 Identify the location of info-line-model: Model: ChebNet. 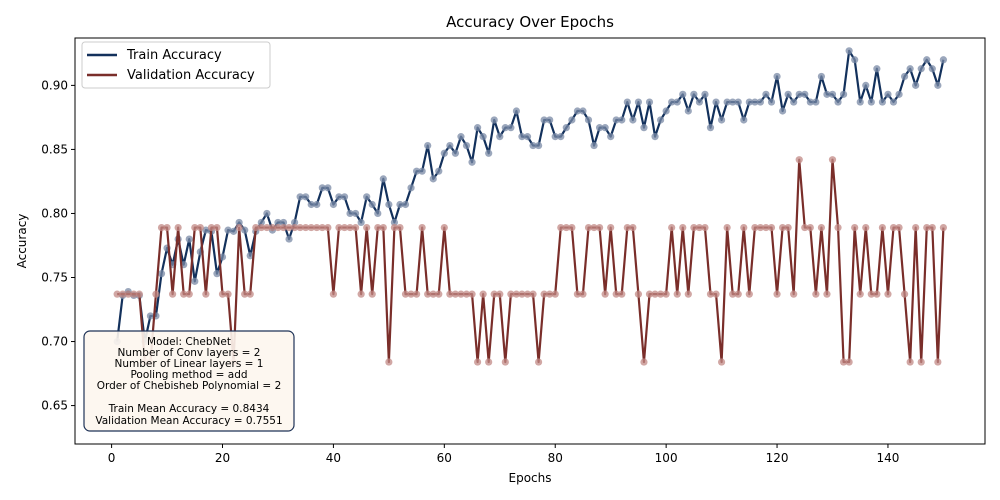
(189, 342).